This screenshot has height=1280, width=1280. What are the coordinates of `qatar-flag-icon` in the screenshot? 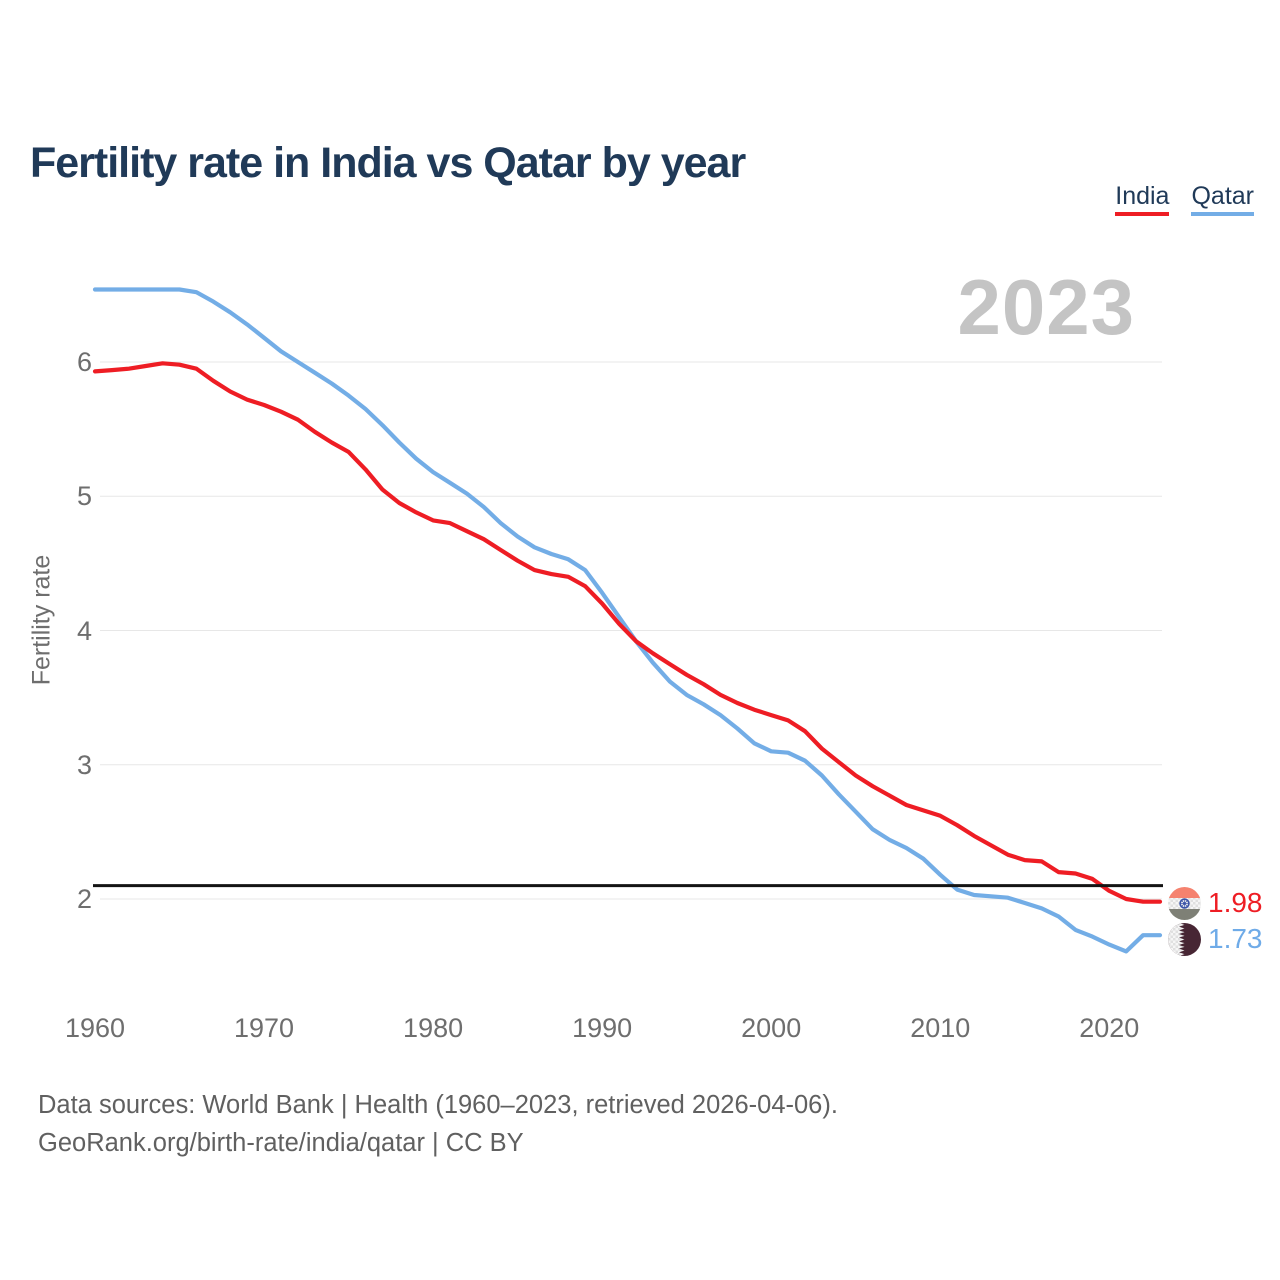 It's located at (1184, 939).